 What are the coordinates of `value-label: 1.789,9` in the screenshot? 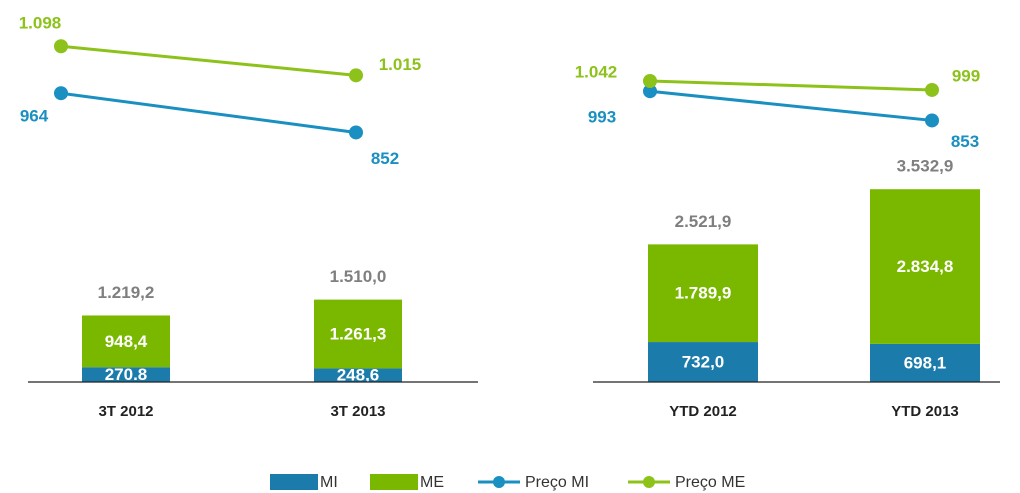 It's located at (703, 293).